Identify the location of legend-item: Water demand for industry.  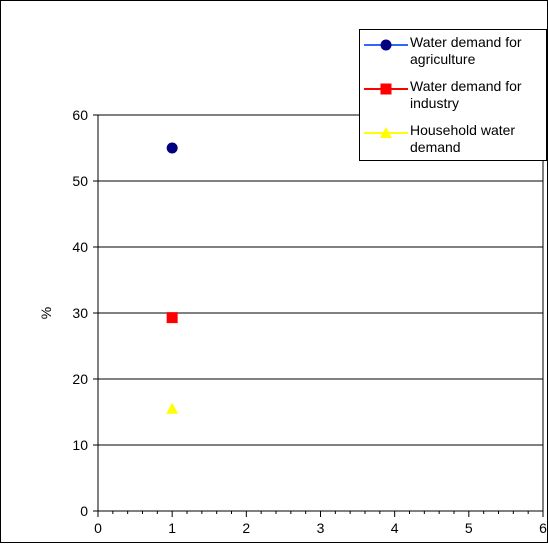
(454, 100).